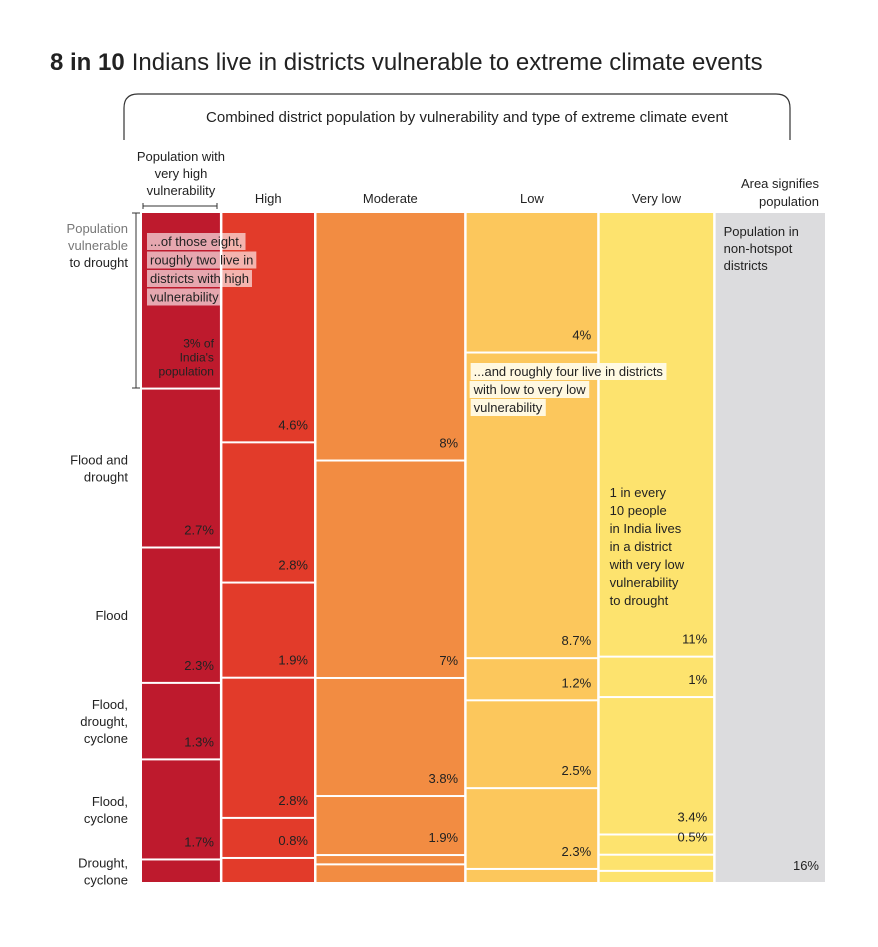 The image size is (878, 947). I want to click on value-label-line: 7%, so click(448, 660).